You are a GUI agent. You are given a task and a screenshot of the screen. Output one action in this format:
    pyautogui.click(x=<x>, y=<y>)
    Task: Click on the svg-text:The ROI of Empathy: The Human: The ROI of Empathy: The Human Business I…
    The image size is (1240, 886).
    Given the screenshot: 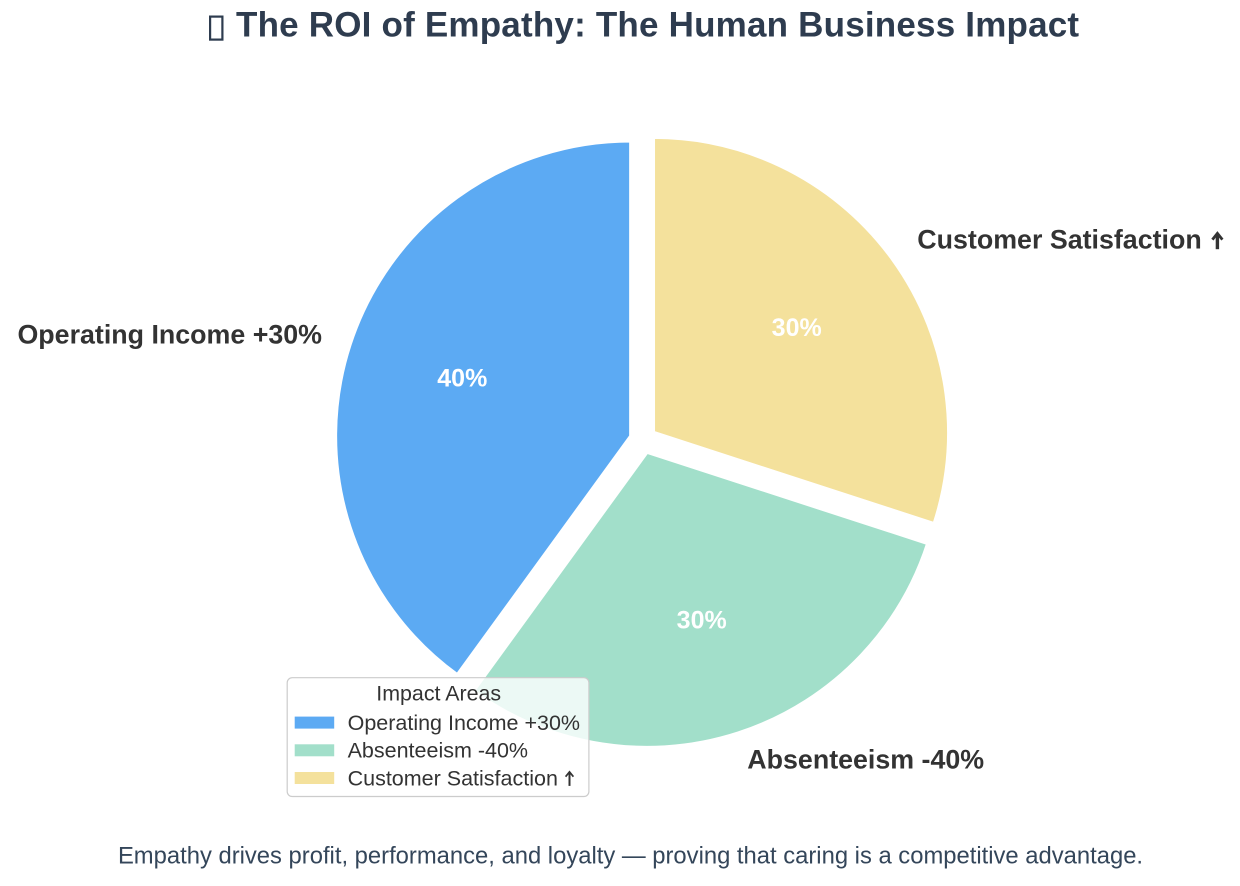 What is the action you would take?
    pyautogui.click(x=657, y=25)
    